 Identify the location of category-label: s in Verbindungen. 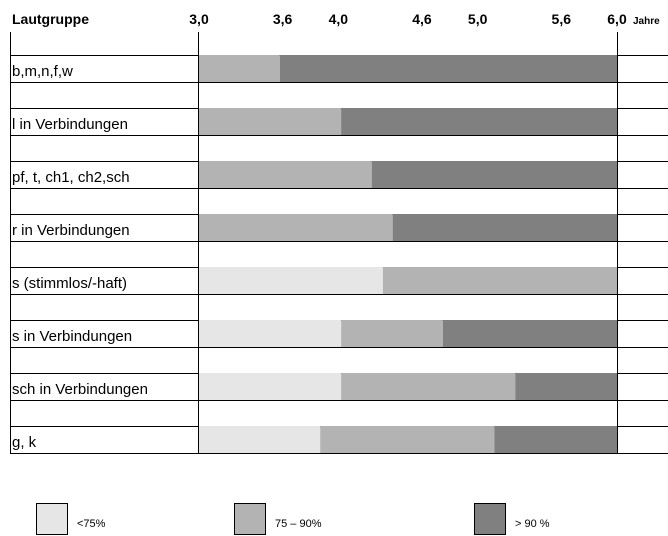
(72, 336).